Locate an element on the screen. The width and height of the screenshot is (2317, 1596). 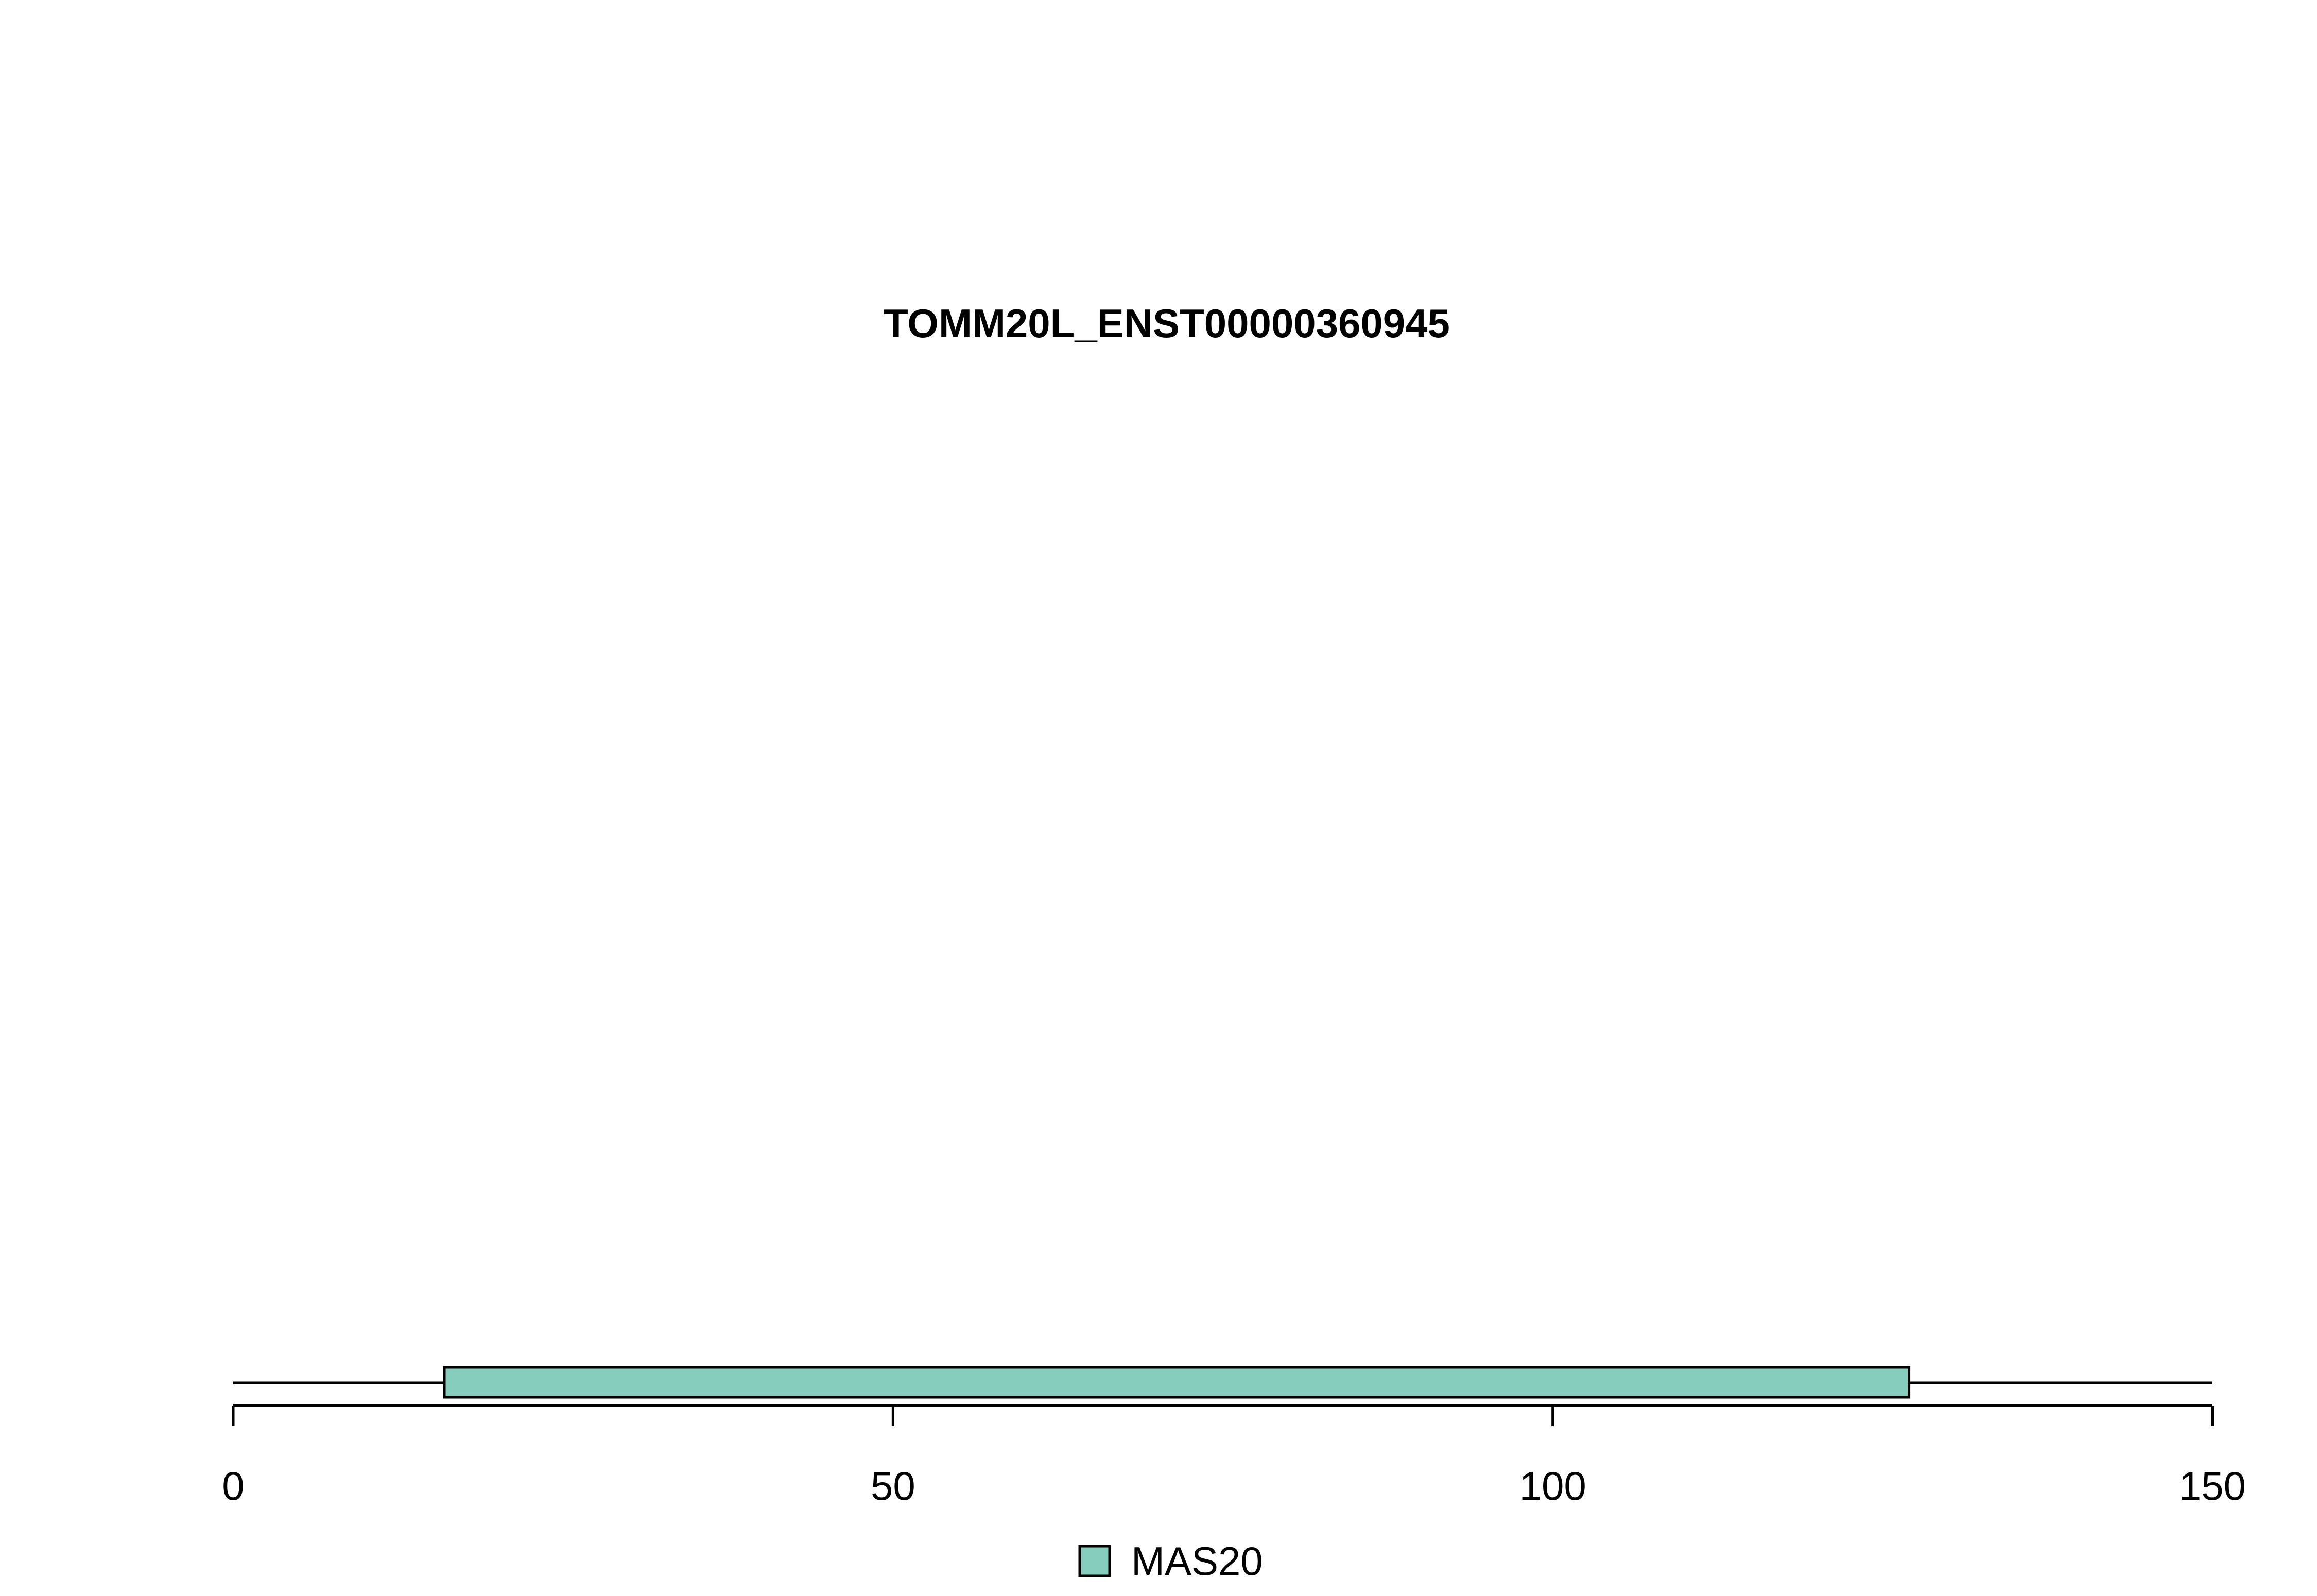
domain-layer is located at coordinates (1177, 1383).